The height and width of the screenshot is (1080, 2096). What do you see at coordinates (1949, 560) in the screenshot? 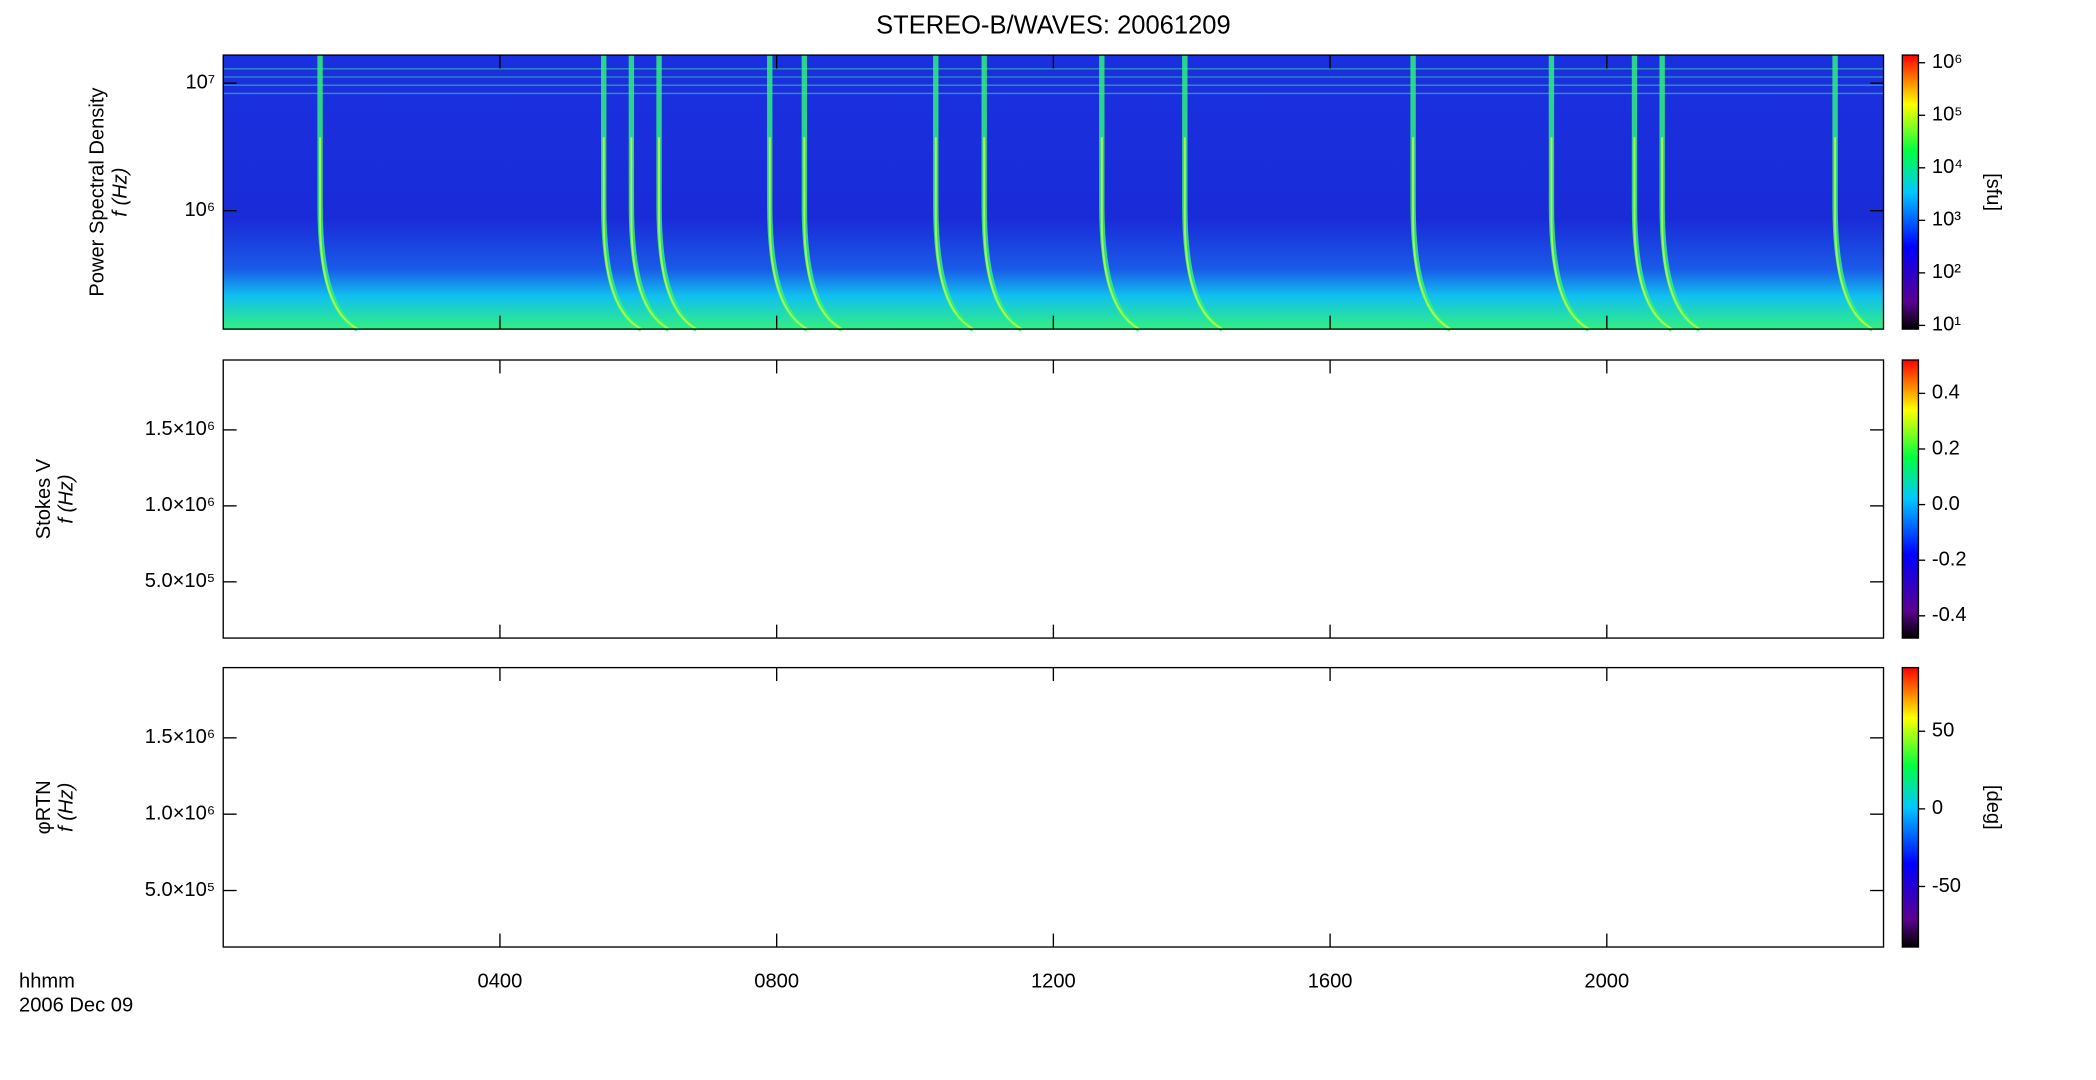
I see `colorbar-tick-label: -0.2` at bounding box center [1949, 560].